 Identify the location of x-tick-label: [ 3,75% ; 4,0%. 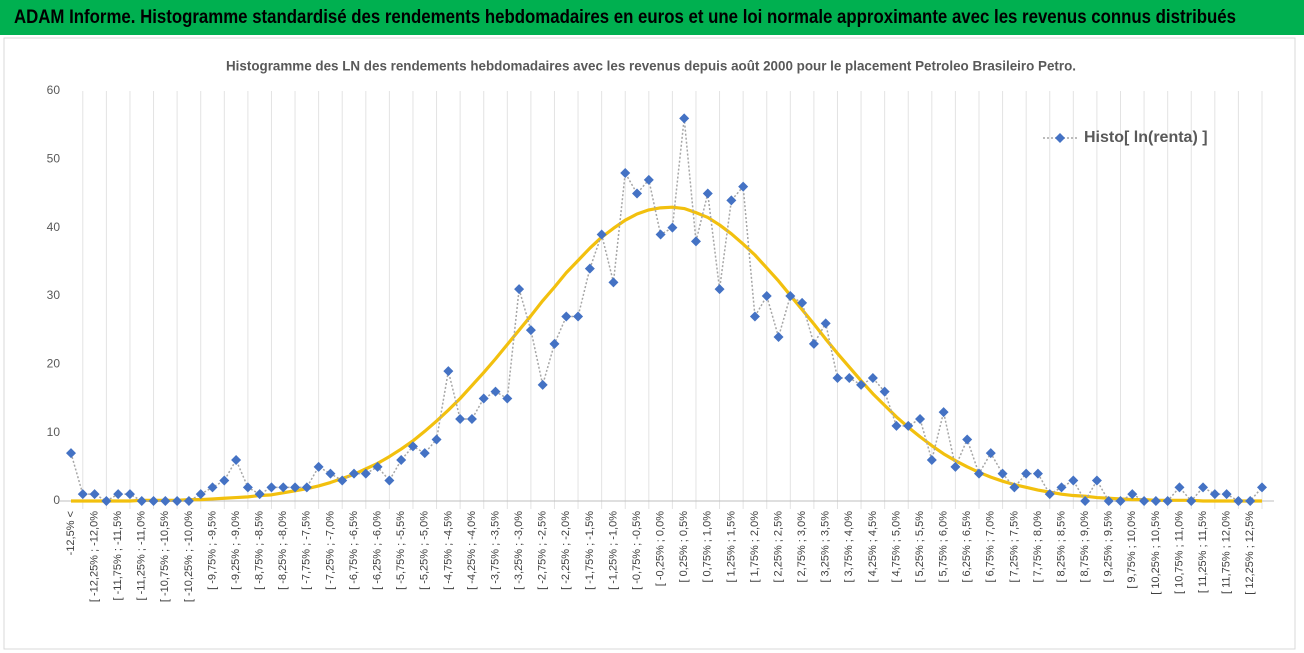
(849, 547).